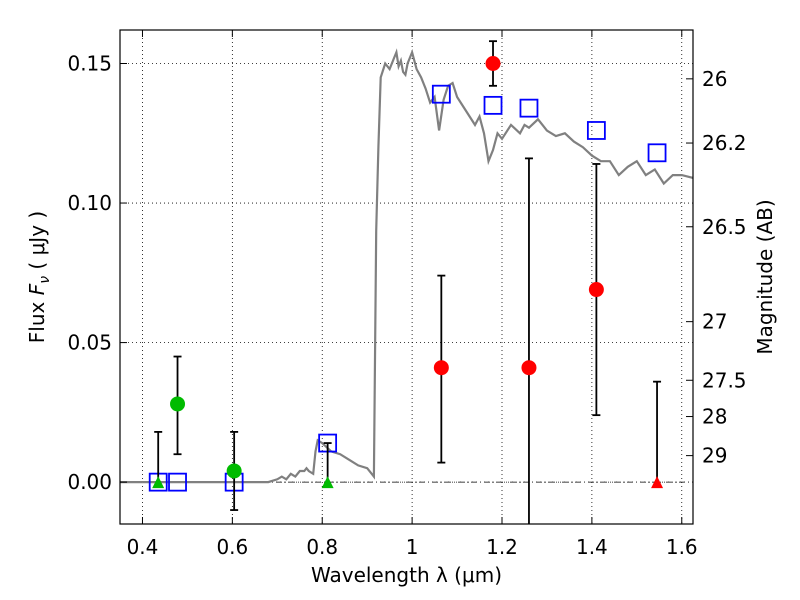 This screenshot has width=800, height=600. I want to click on y2-tick-label: 29, so click(714, 456).